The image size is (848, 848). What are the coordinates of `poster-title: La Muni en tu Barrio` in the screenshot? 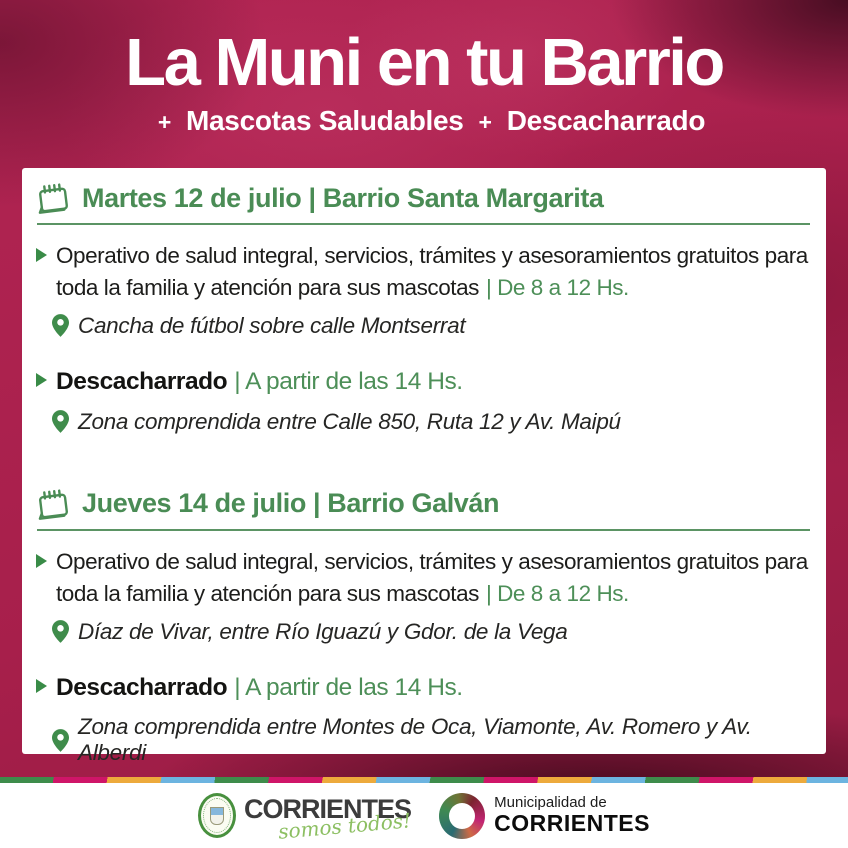 It's located at (425, 62).